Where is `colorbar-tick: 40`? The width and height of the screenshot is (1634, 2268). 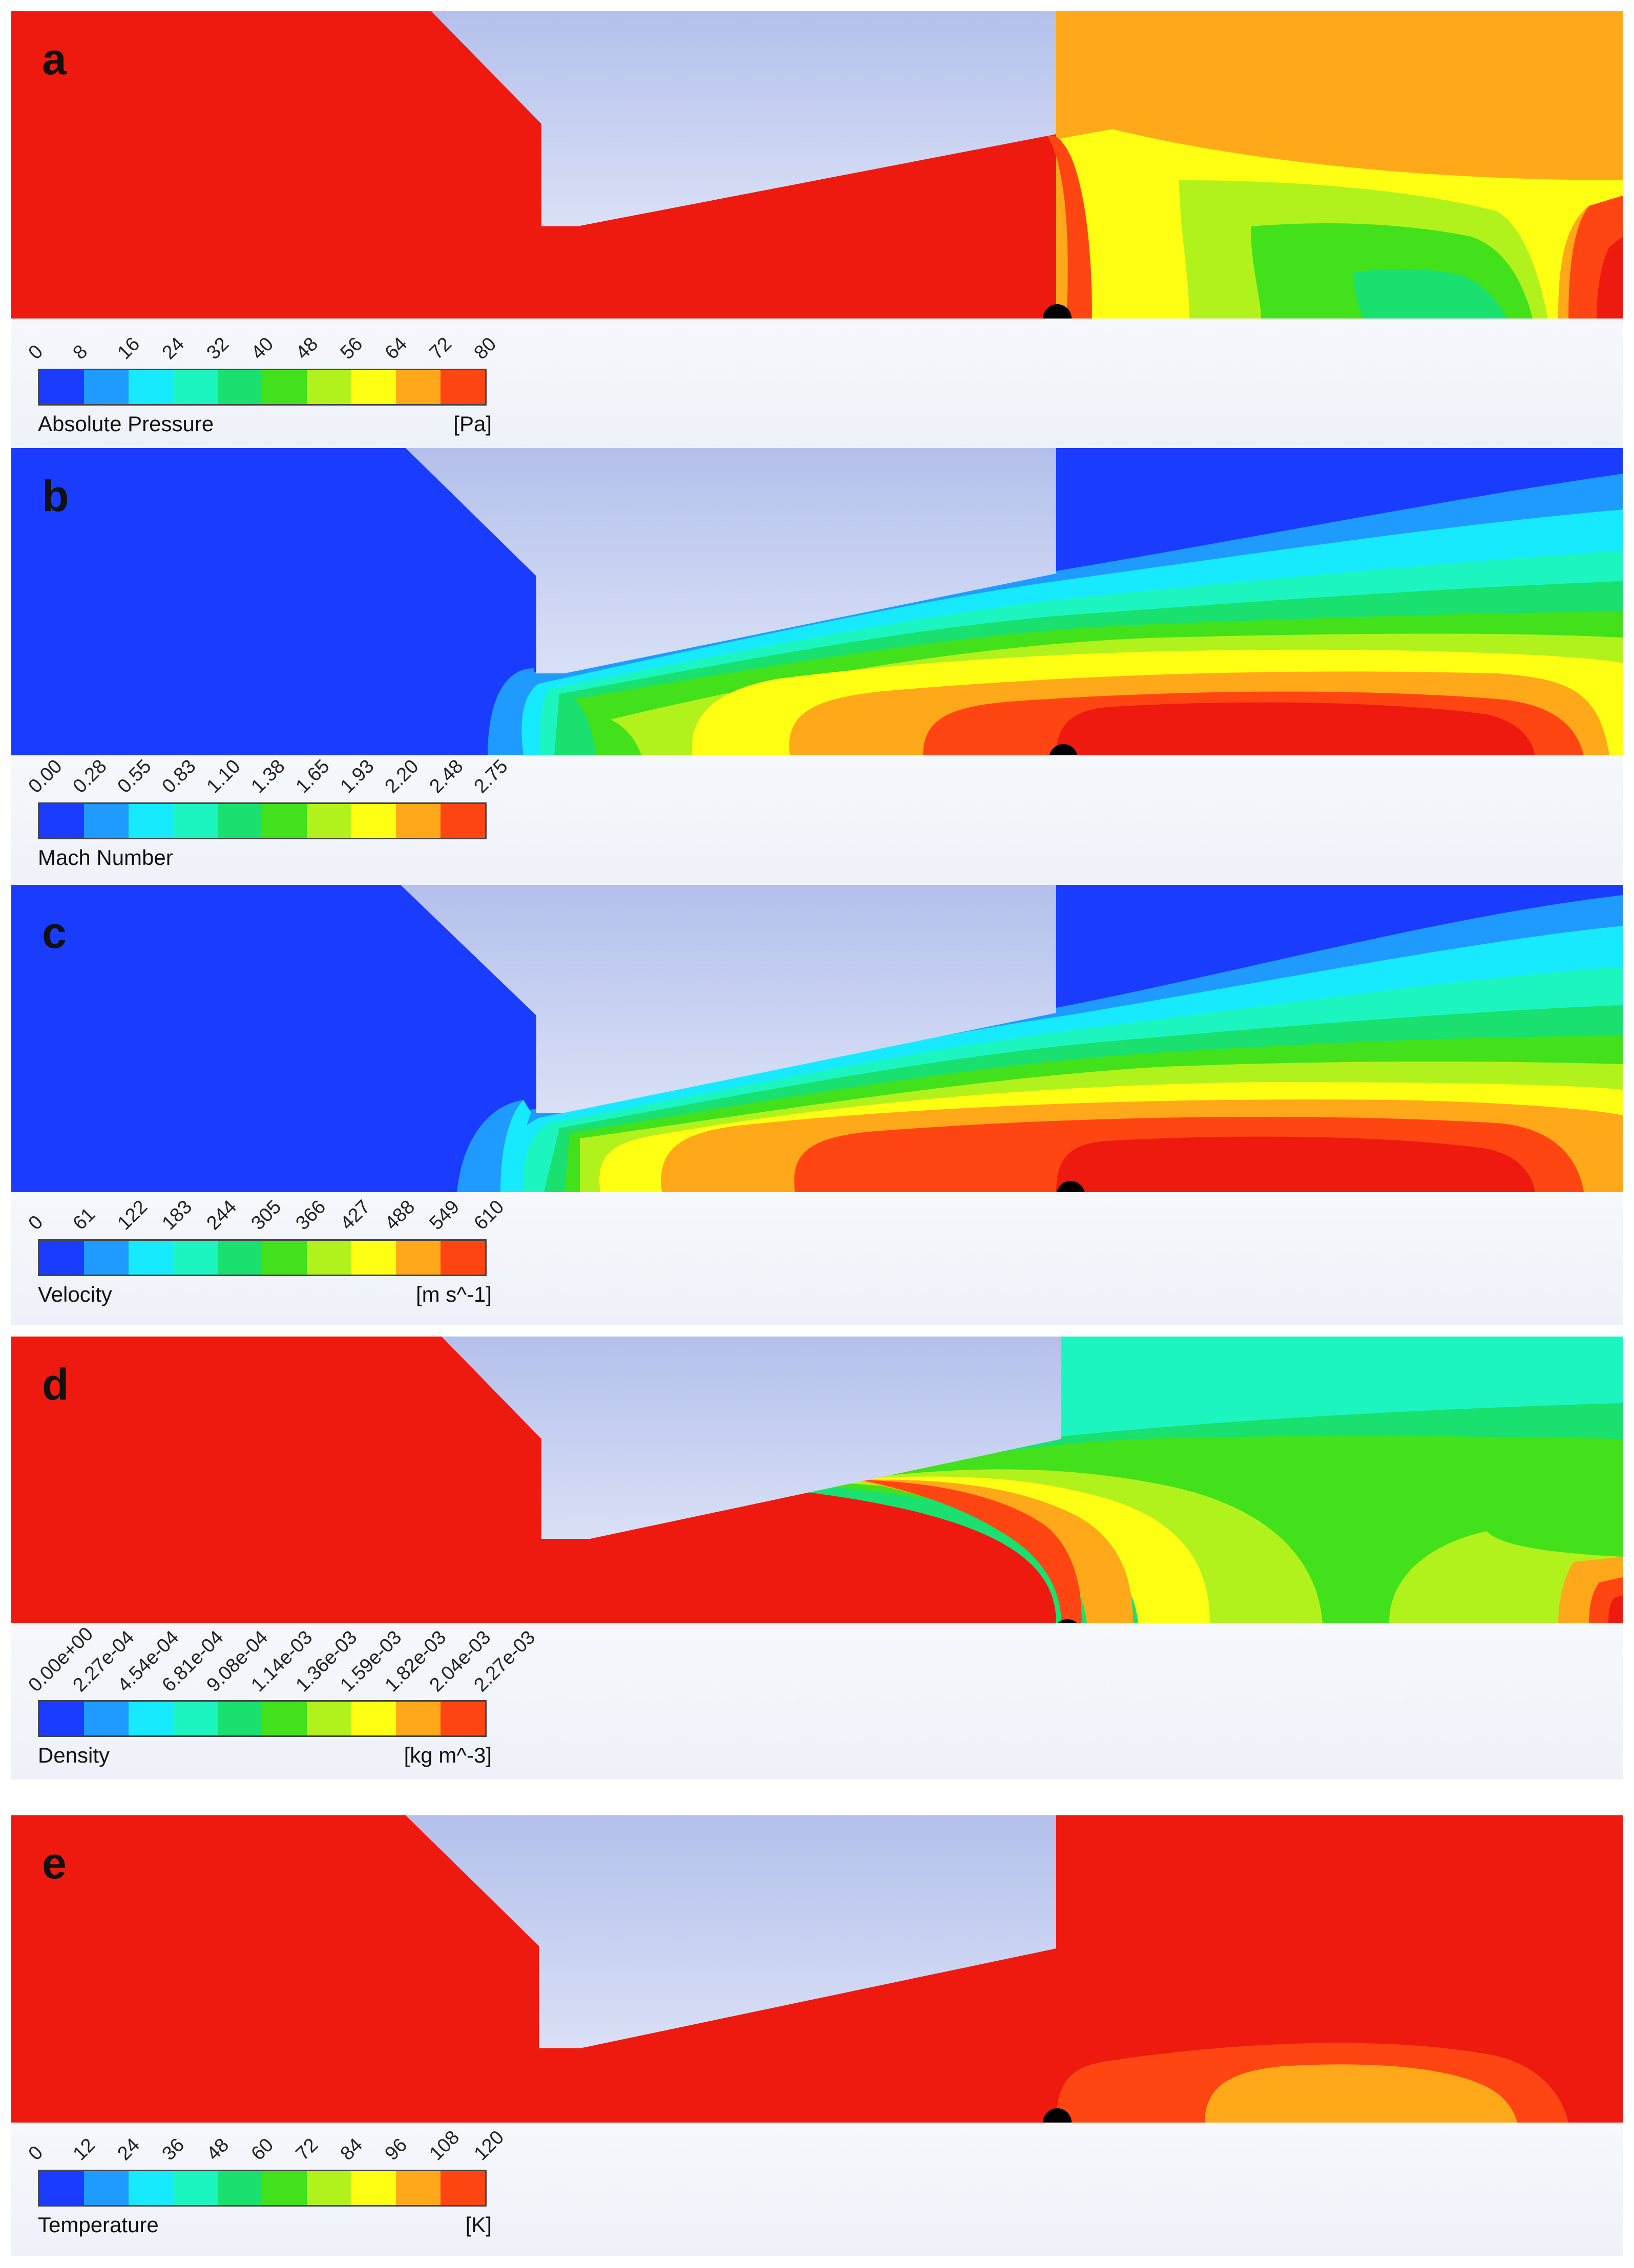
colorbar-tick: 40 is located at coordinates (262, 348).